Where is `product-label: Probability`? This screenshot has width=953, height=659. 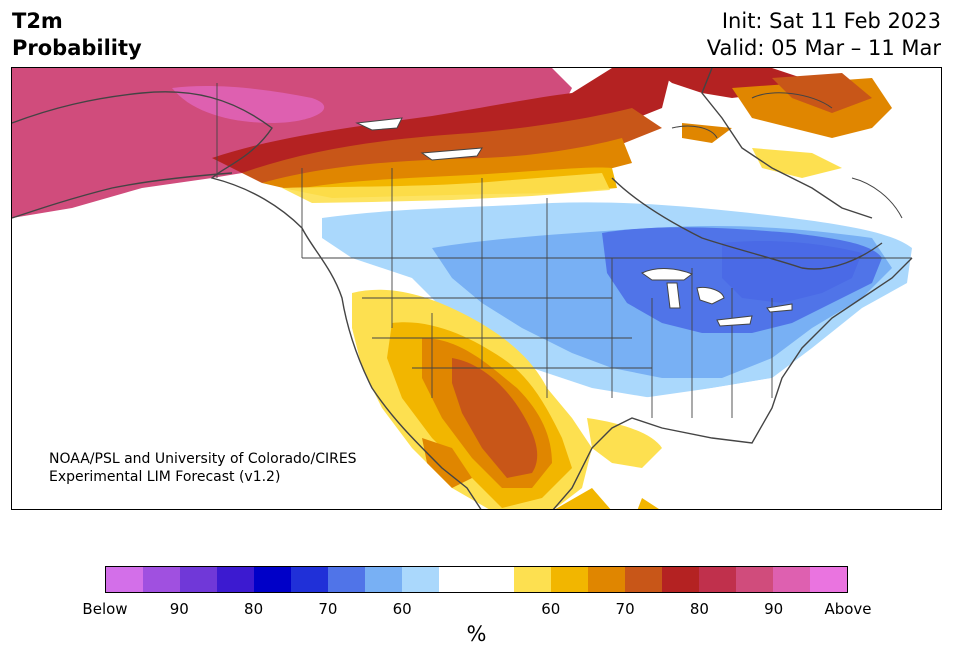 product-label: Probability is located at coordinates (77, 48).